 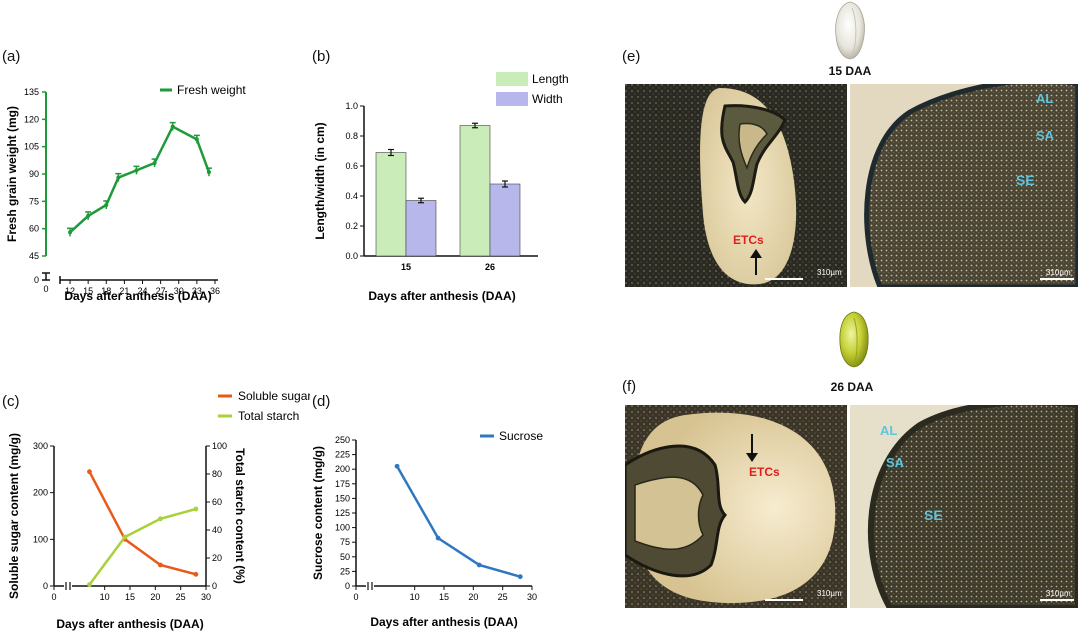 What do you see at coordinates (274, 396) in the screenshot?
I see `legend-label-soluble-sugar: Soluble sugar` at bounding box center [274, 396].